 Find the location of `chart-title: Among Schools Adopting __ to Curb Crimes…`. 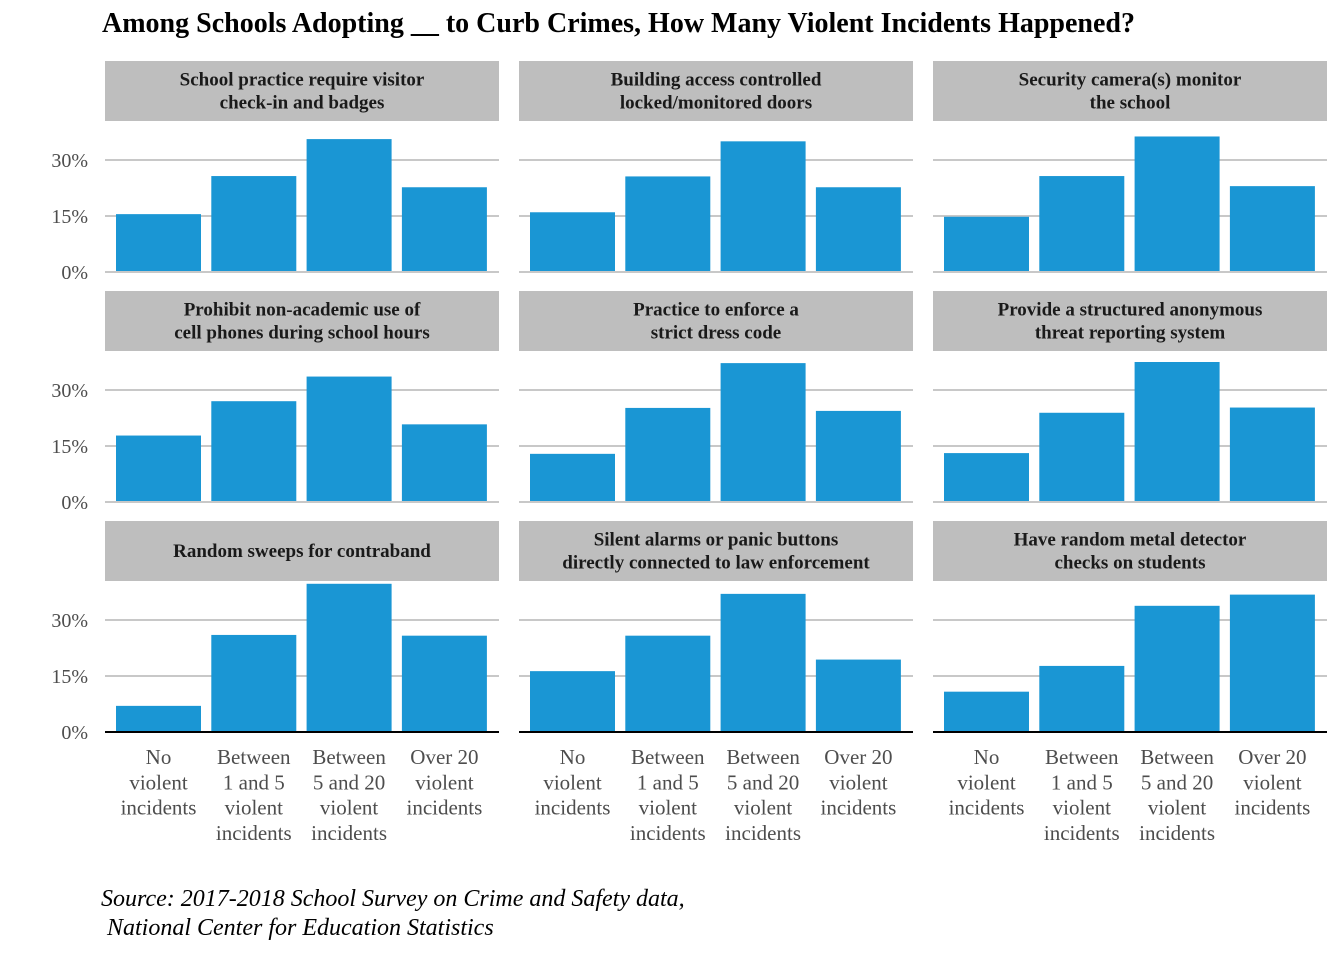

chart-title: Among Schools Adopting __ to Curb Crimes… is located at coordinates (619, 23).